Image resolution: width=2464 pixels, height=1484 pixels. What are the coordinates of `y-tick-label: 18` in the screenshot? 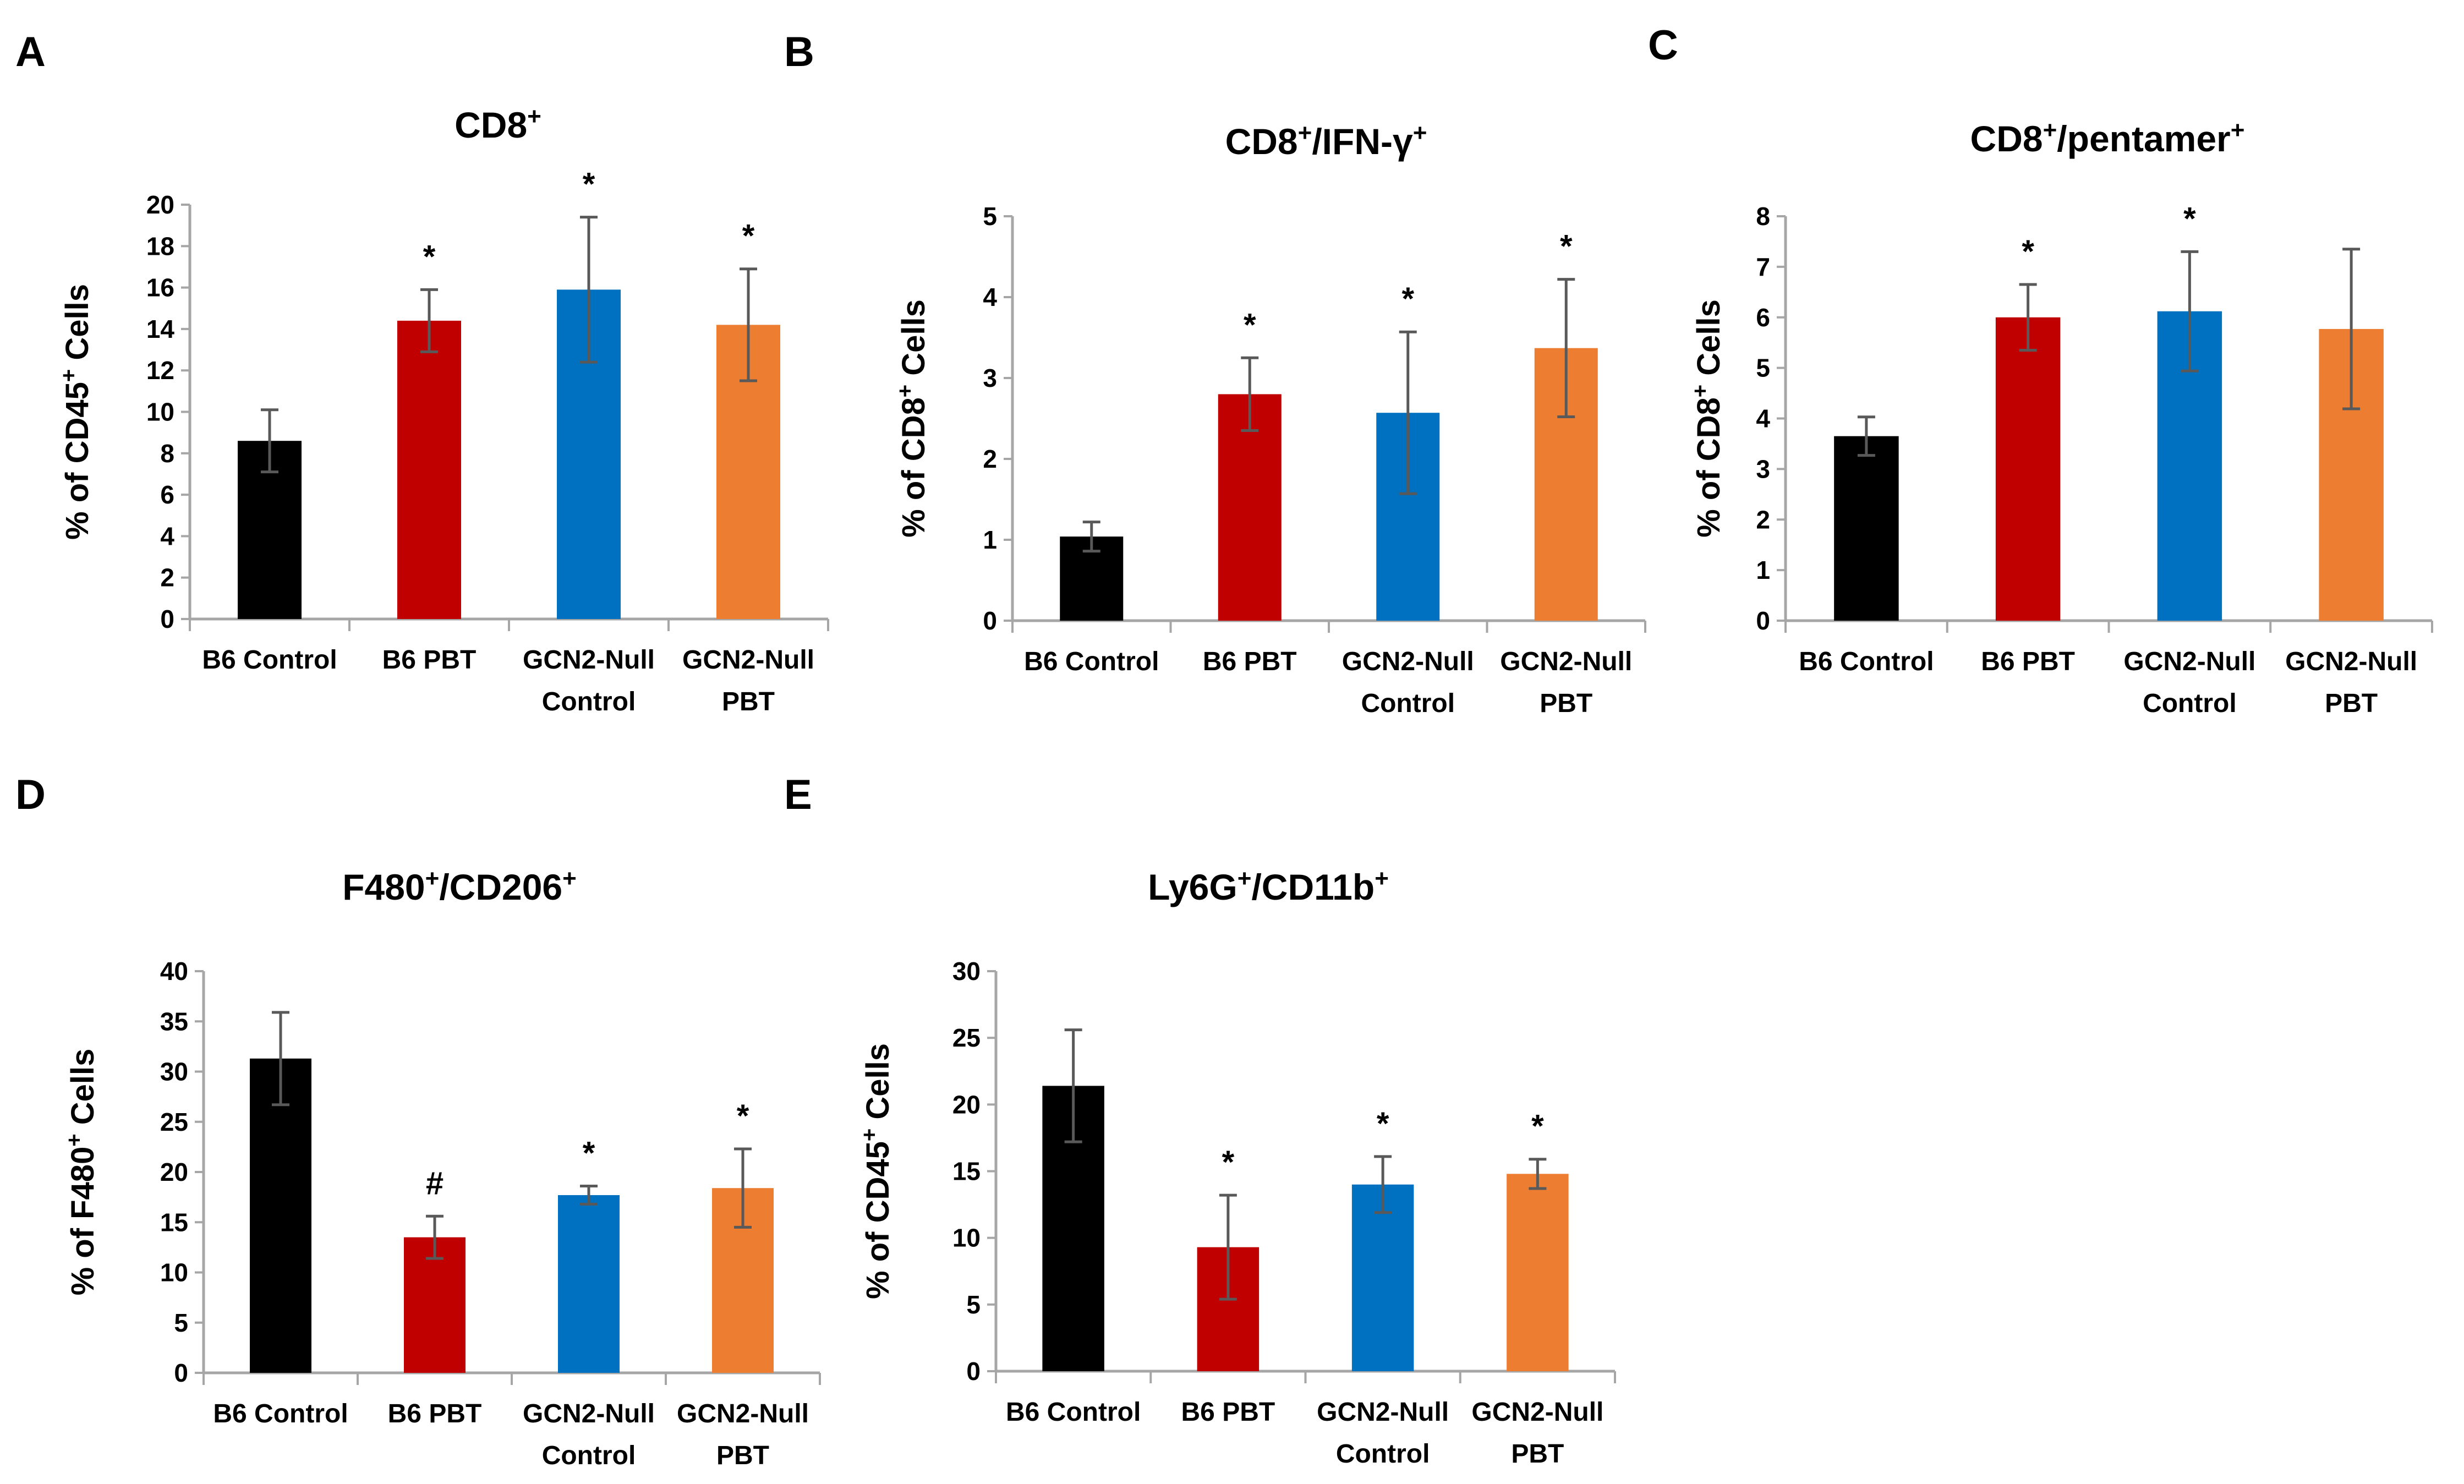 It's located at (160, 246).